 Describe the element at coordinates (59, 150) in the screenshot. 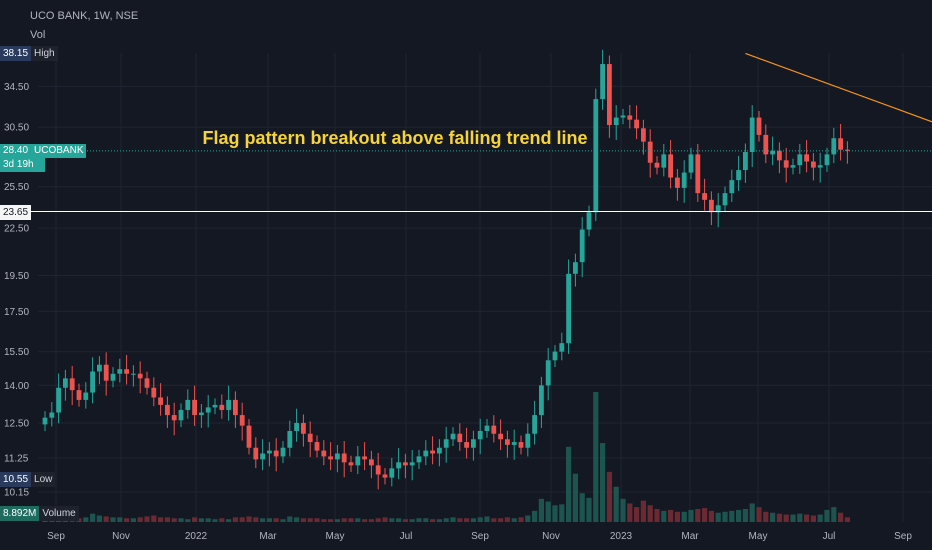

I see `last-price-symbol: UCOBANK` at that location.